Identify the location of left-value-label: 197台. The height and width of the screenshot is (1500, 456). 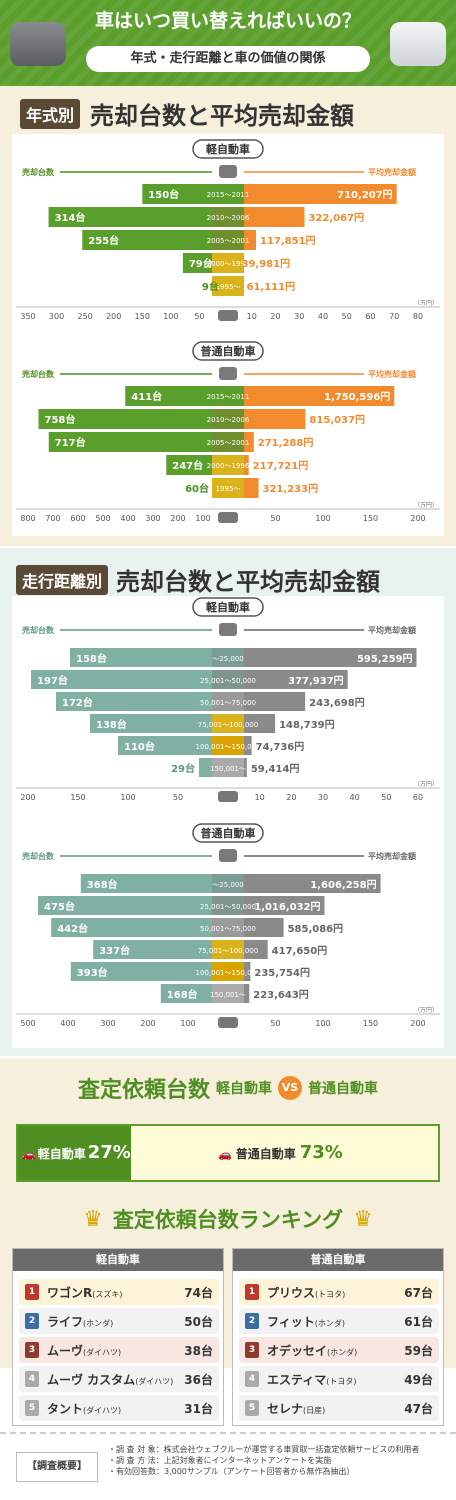
(52, 680).